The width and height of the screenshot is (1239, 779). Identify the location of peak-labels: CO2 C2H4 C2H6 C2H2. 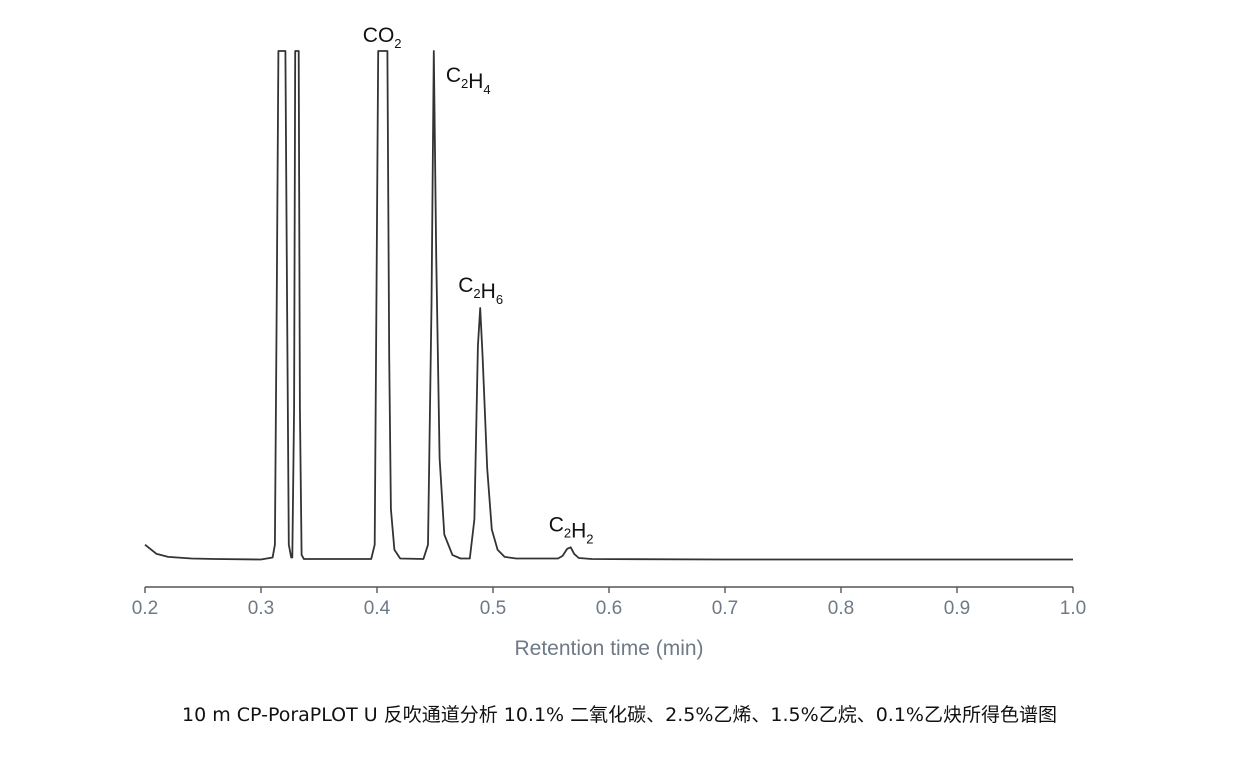
(478, 285).